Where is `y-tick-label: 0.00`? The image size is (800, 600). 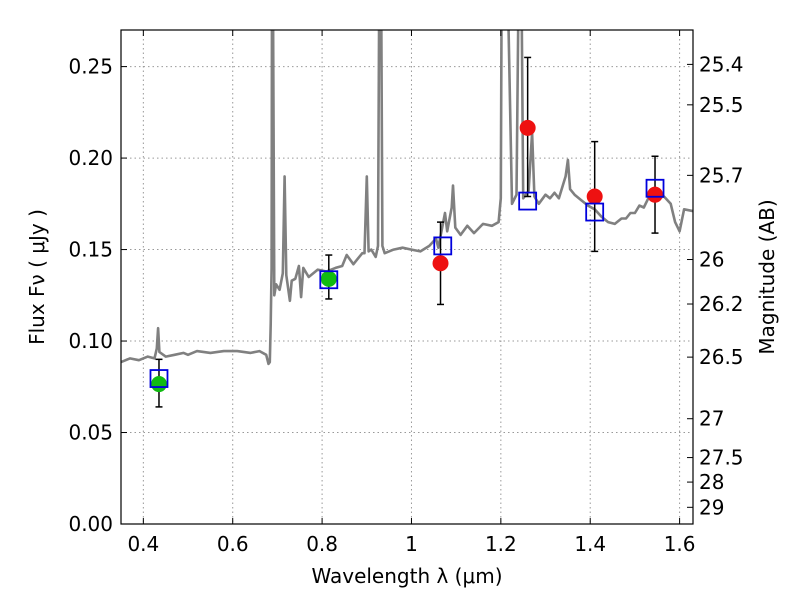 y-tick-label: 0.00 is located at coordinates (90, 524).